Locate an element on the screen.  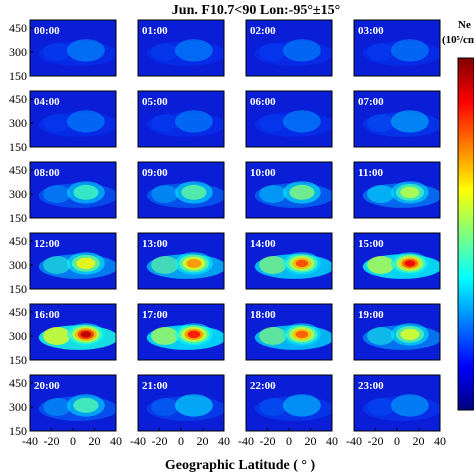
colorbar-title-line1: Ne is located at coordinates (464, 25).